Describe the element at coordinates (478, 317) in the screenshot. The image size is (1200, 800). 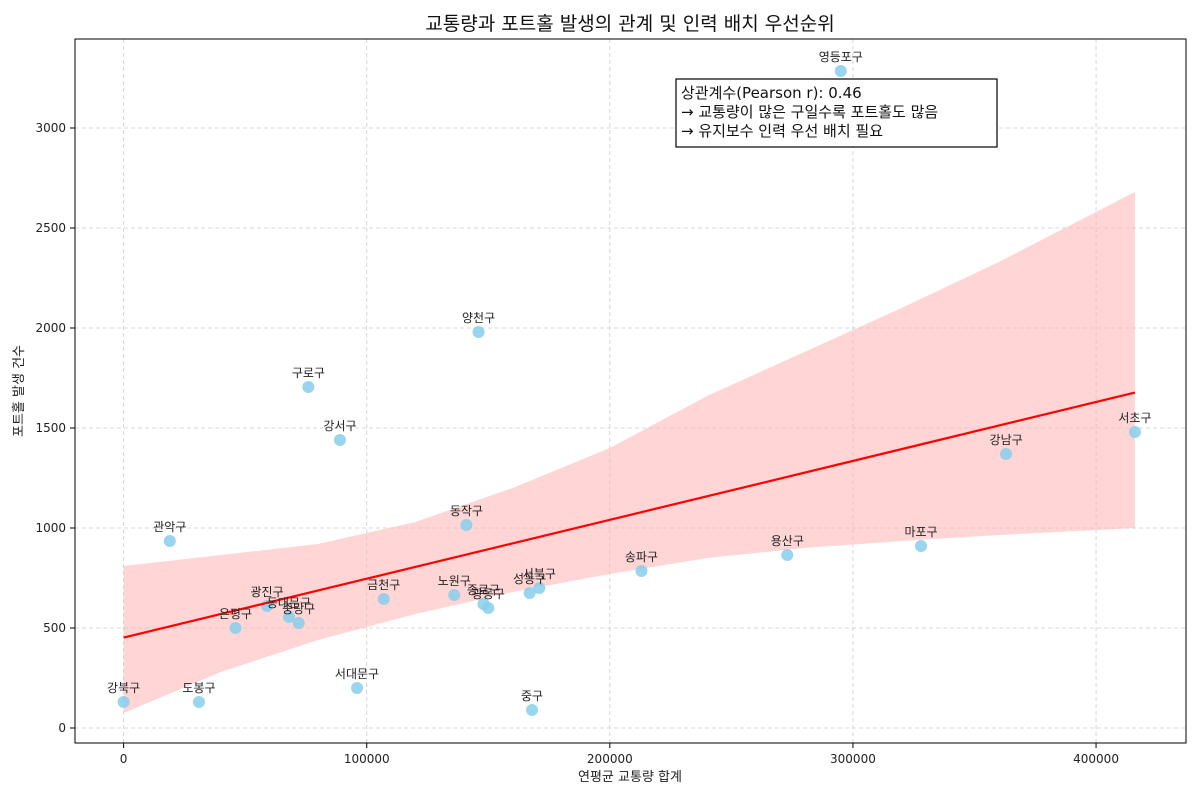
I see `point-label: 양천구` at that location.